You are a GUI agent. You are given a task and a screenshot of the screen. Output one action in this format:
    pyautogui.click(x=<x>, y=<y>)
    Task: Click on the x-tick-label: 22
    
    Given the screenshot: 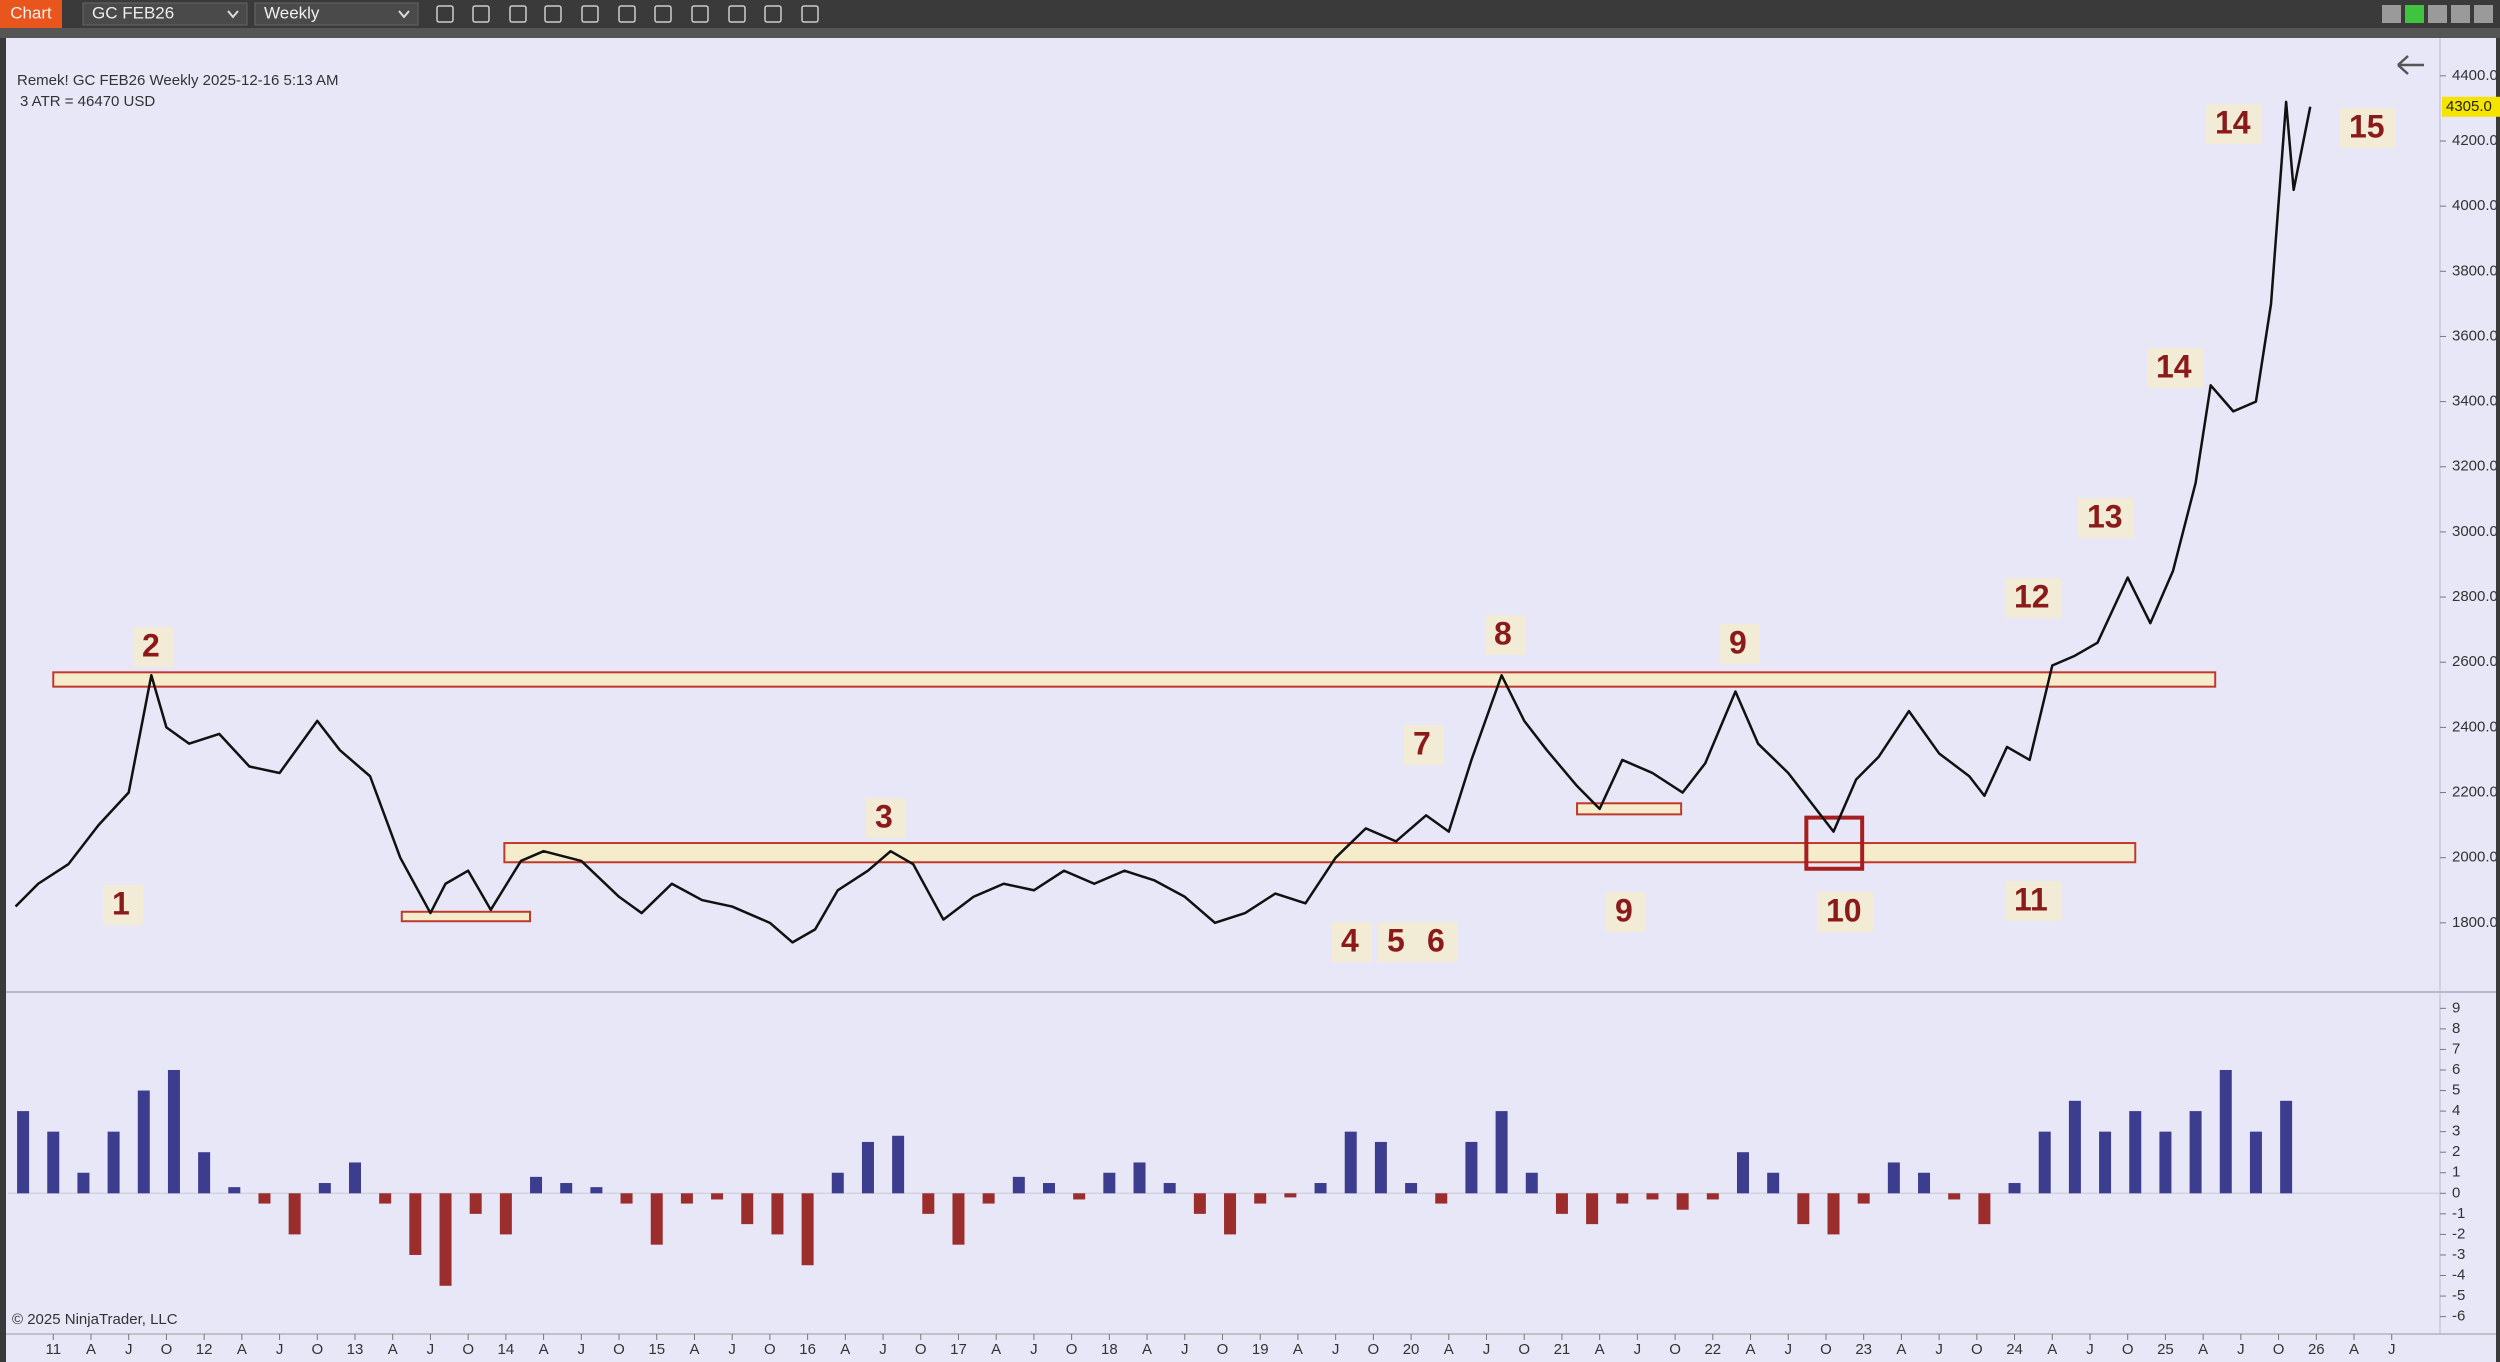 What is the action you would take?
    pyautogui.click(x=1712, y=1349)
    